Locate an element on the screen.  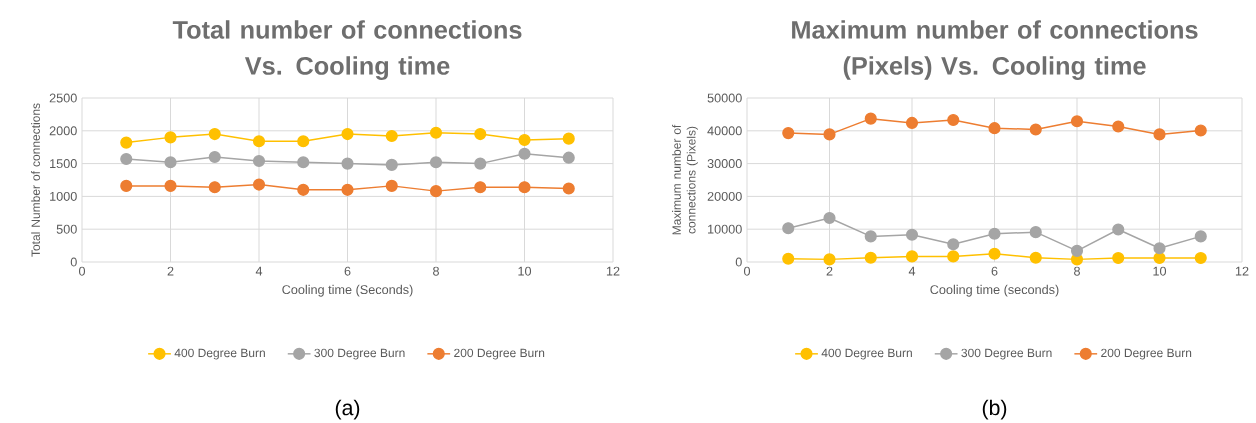
chart-title: Maximum number of connections (Pixels) Vs. Cooling time is located at coordinates (995, 50).